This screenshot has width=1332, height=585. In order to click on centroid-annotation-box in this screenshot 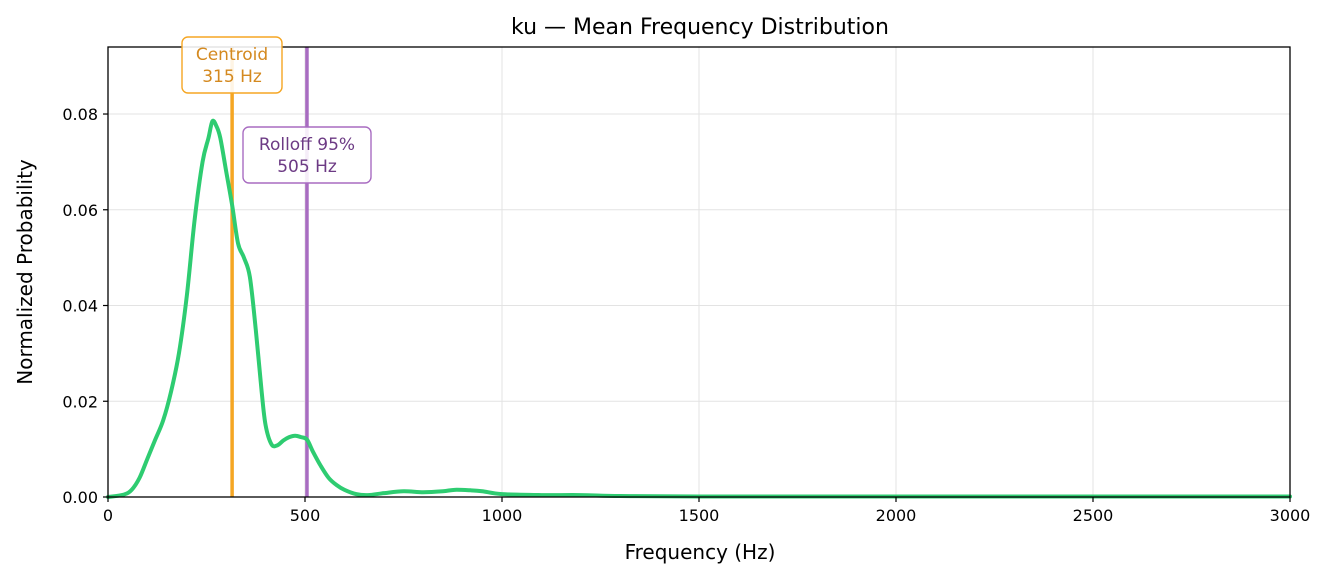, I will do `click(232, 65)`.